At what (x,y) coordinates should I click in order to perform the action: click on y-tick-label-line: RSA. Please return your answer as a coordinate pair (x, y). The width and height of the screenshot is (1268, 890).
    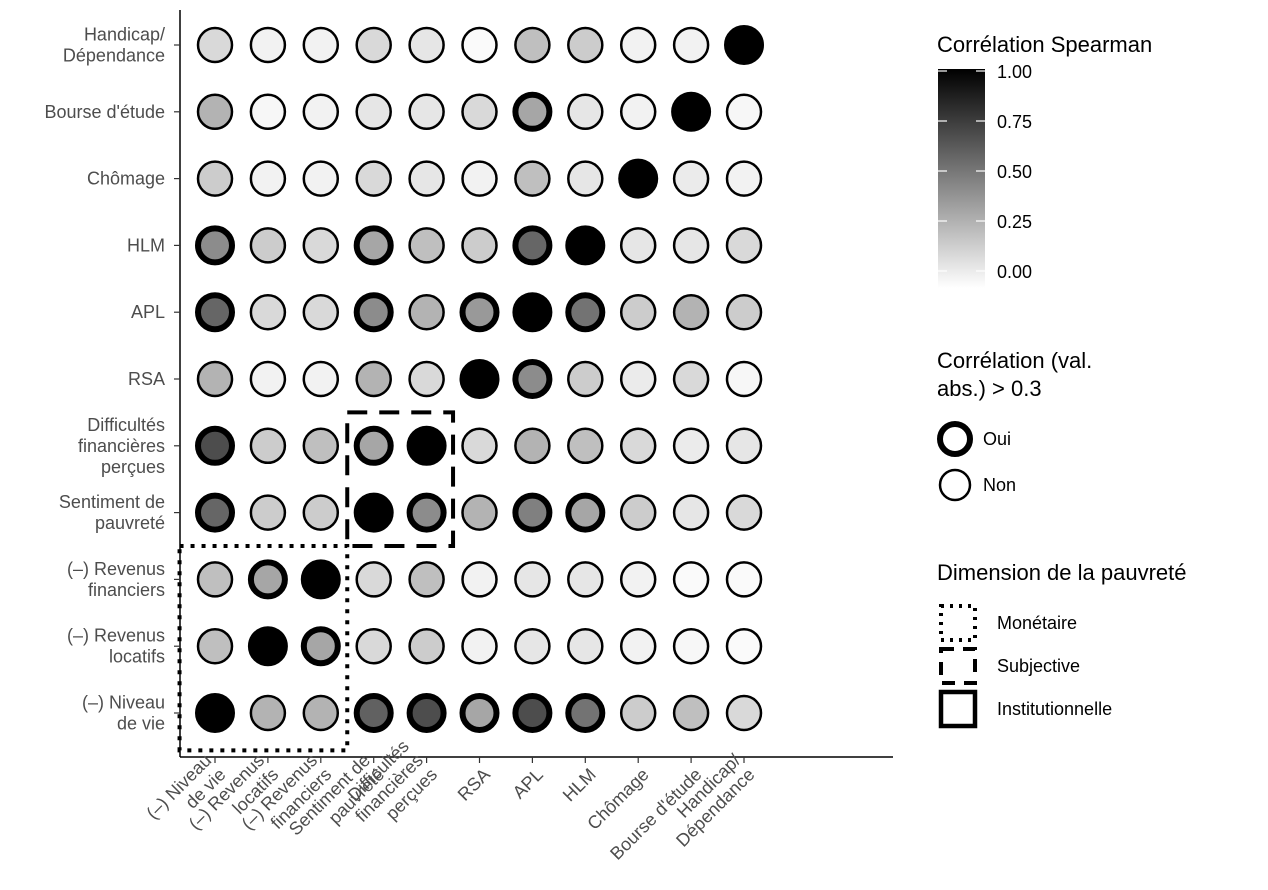
    Looking at the image, I should click on (146, 379).